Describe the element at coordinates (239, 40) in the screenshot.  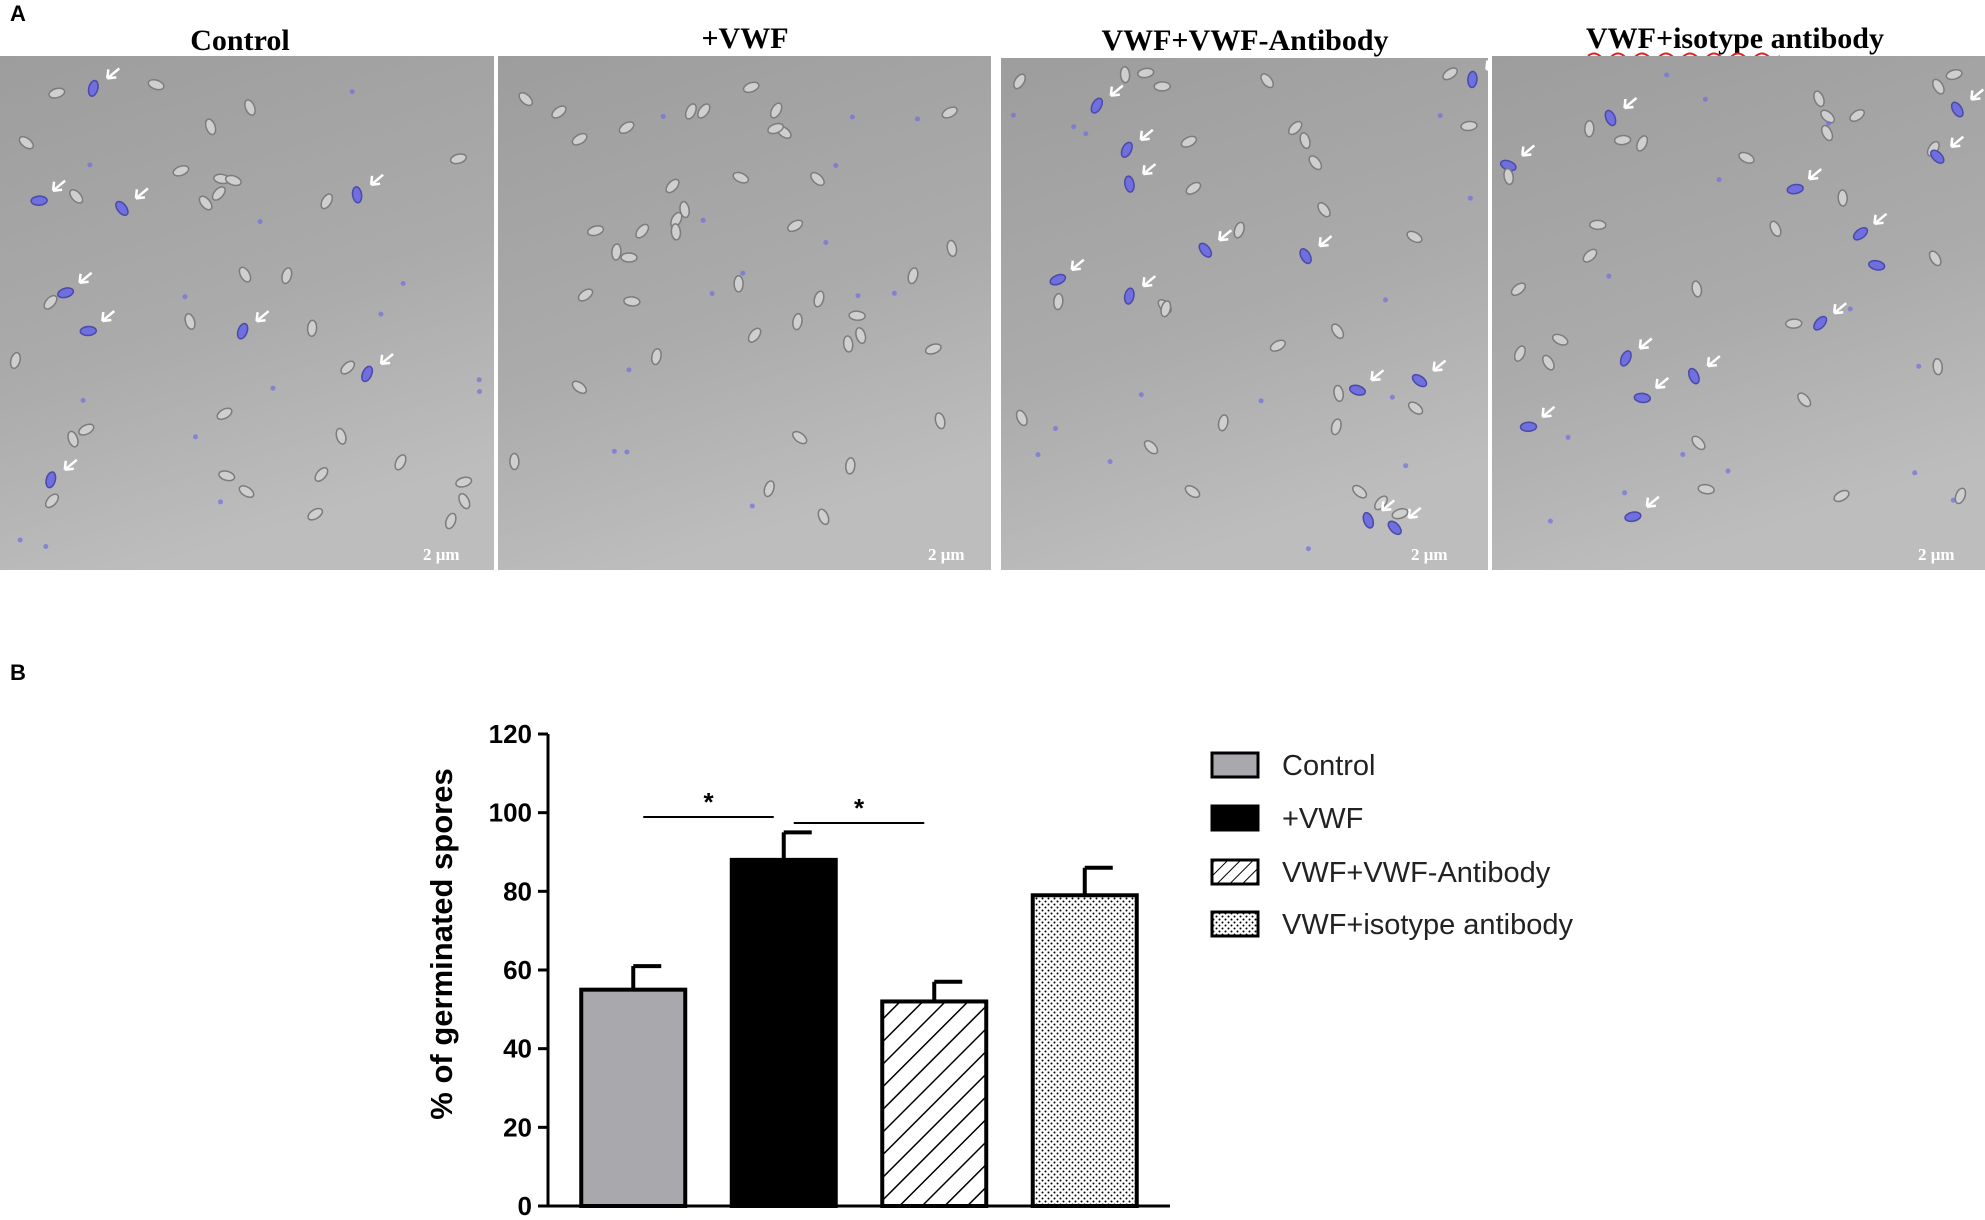
I see `micrograph-title-control: Control` at that location.